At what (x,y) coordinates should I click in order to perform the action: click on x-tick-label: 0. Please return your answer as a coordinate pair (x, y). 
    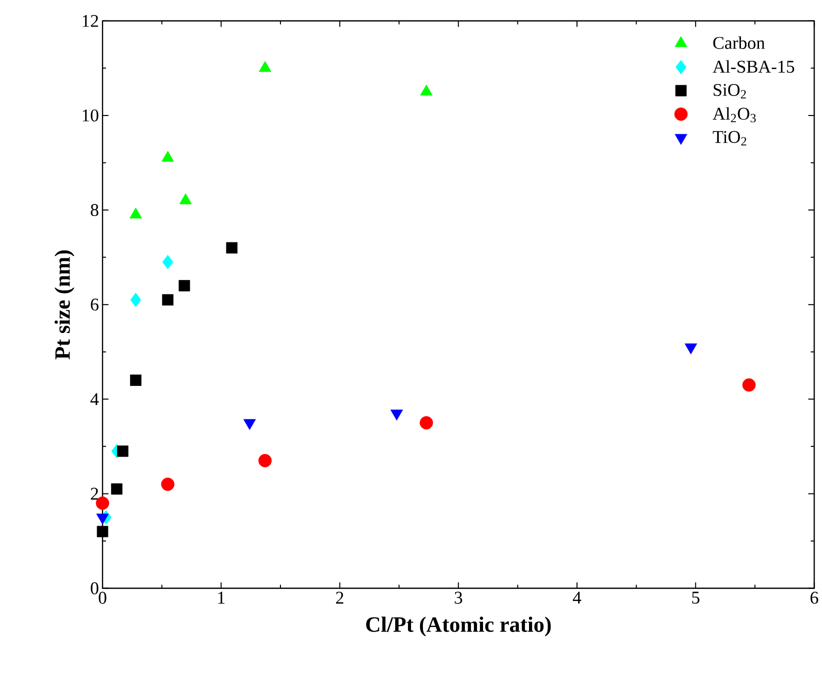
    Looking at the image, I should click on (102, 598).